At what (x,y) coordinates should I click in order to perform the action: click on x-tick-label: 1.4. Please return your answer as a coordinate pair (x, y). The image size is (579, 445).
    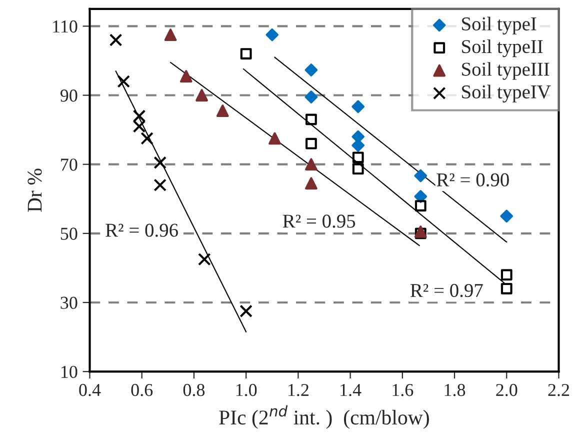
    Looking at the image, I should click on (351, 390).